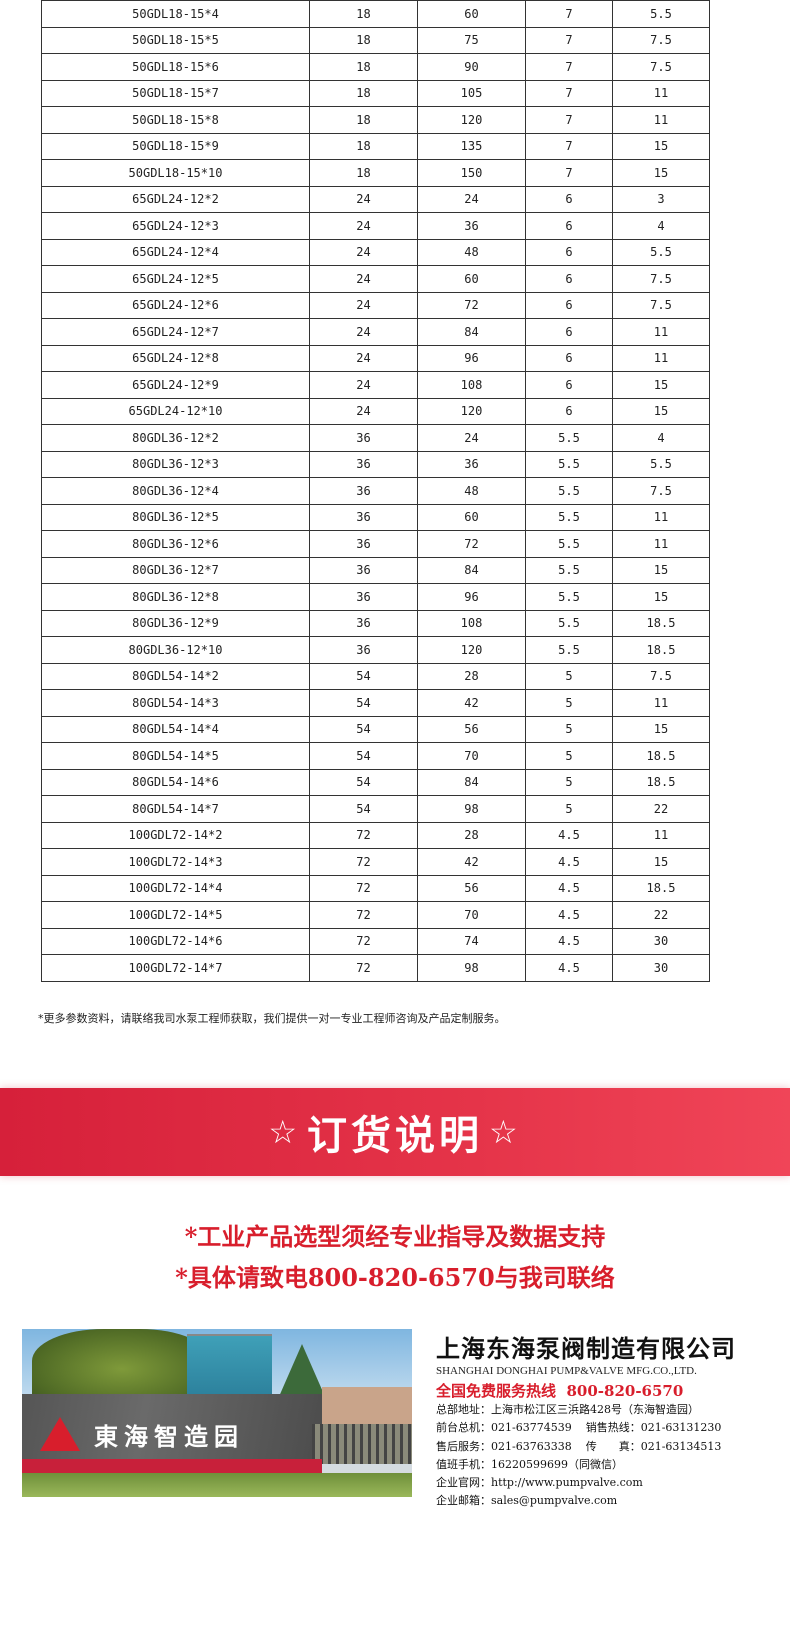 The height and width of the screenshot is (1629, 790). What do you see at coordinates (661, 915) in the screenshot?
I see `cell-power: 22` at bounding box center [661, 915].